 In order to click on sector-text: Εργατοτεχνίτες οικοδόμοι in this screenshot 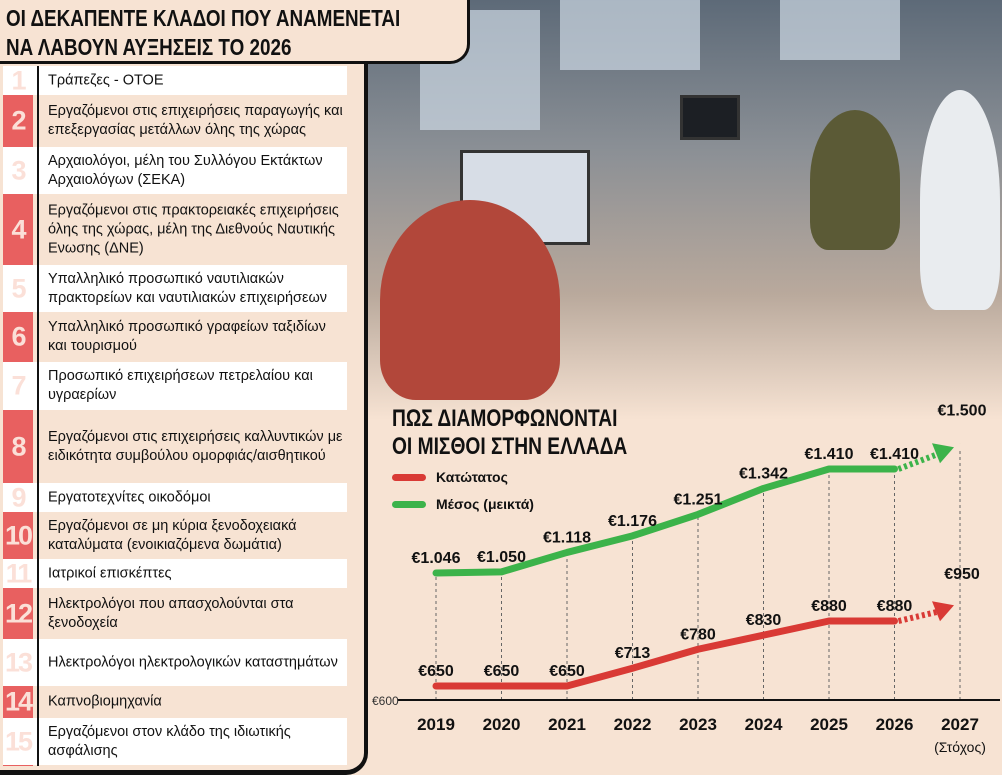, I will do `click(129, 497)`.